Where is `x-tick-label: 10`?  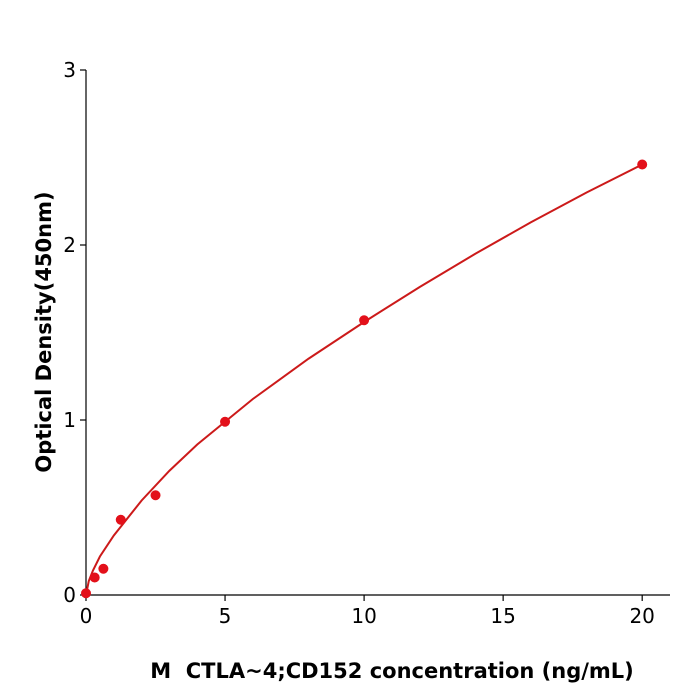
x-tick-label: 10 is located at coordinates (363, 616).